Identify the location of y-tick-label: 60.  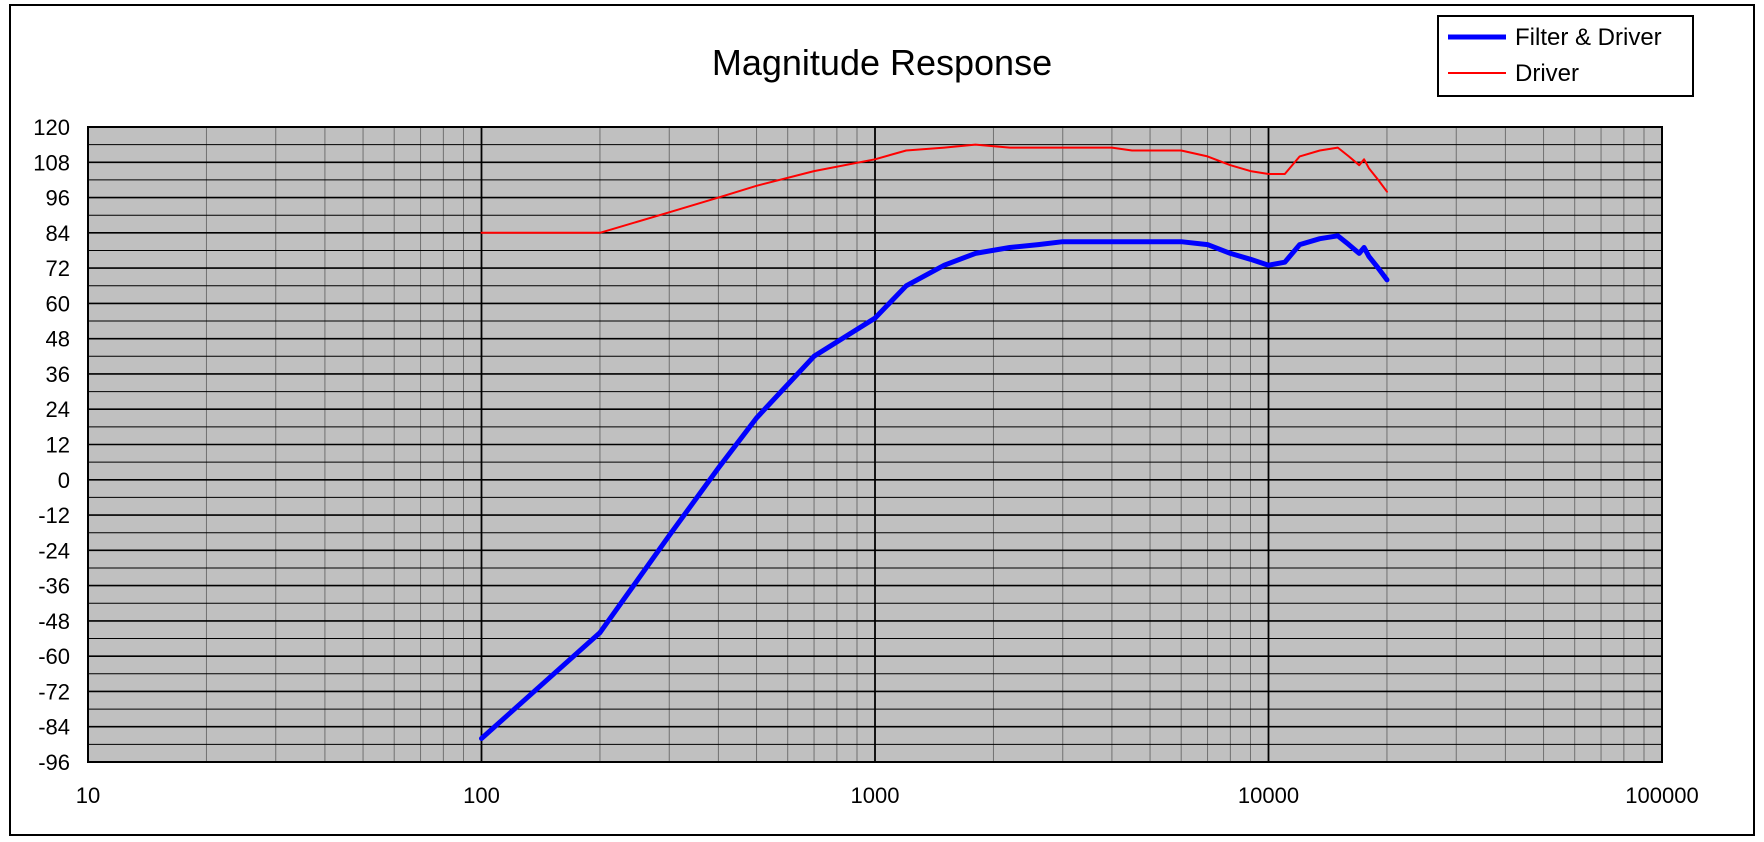
(58, 303).